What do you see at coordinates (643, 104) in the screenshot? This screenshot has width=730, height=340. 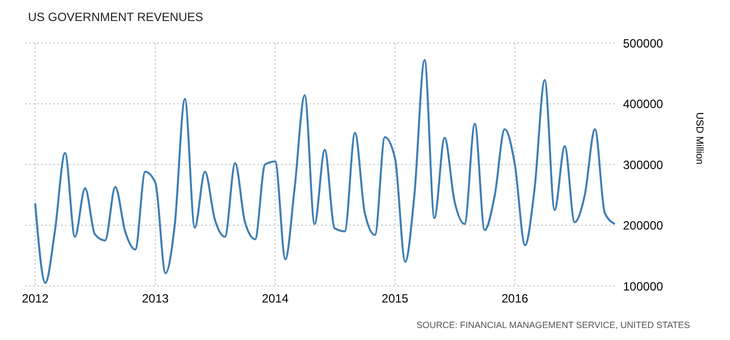 I see `y-tick-label: 400000` at bounding box center [643, 104].